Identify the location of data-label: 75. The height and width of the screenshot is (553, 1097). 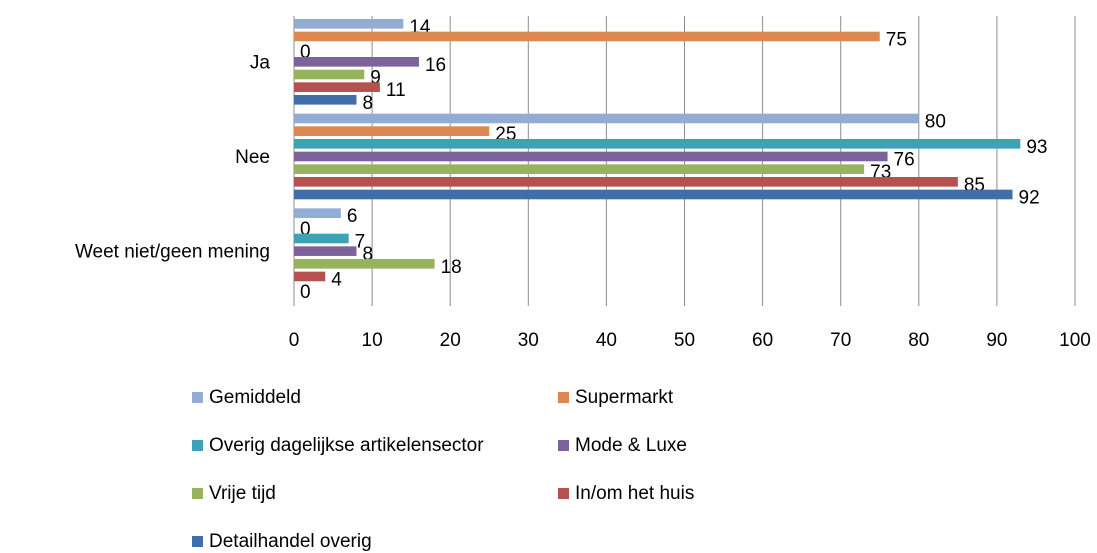
(896, 39).